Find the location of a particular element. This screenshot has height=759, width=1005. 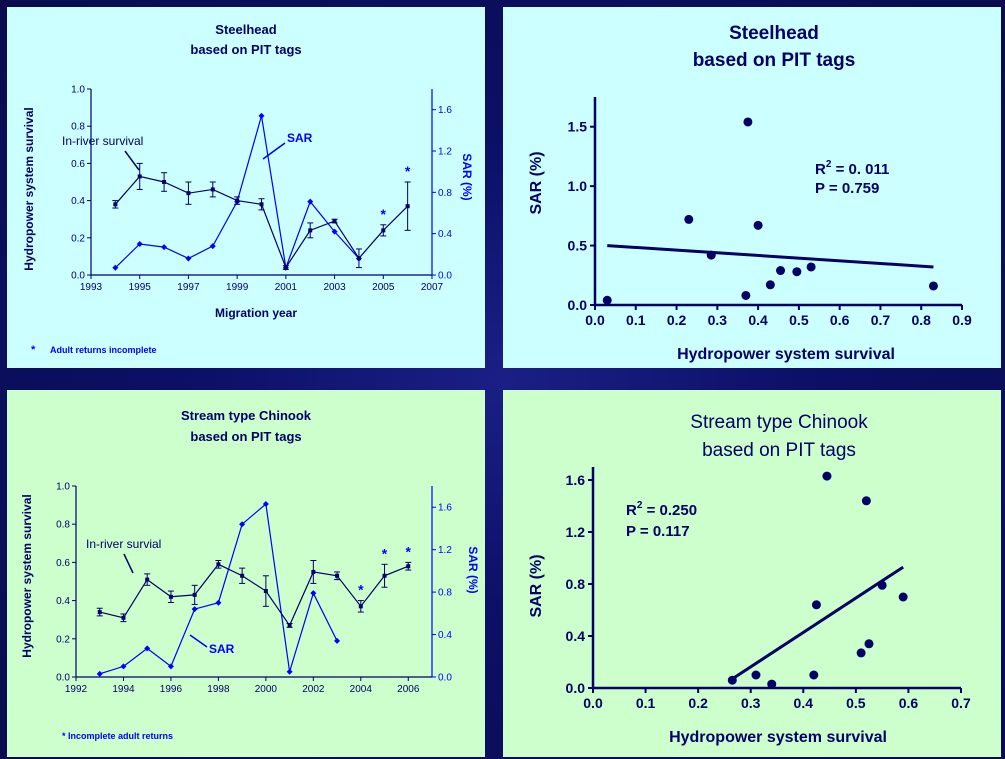

x-tick-label: 0.9 is located at coordinates (962, 320).